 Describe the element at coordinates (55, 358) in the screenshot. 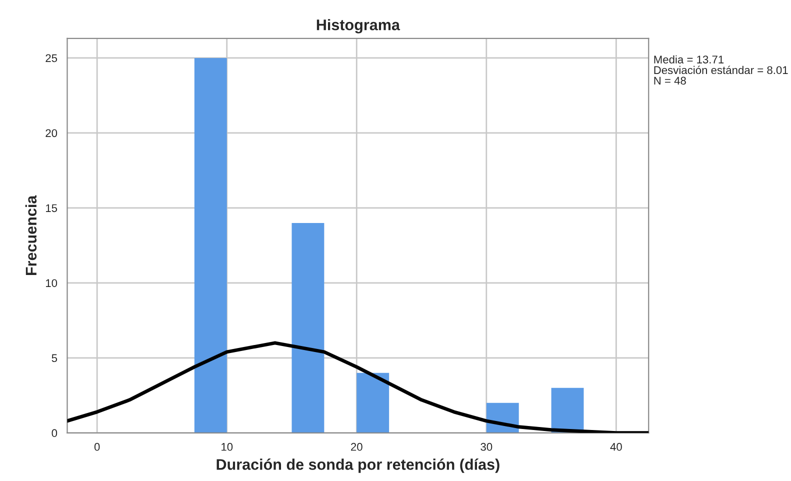

I see `y-tick-label: 5` at that location.